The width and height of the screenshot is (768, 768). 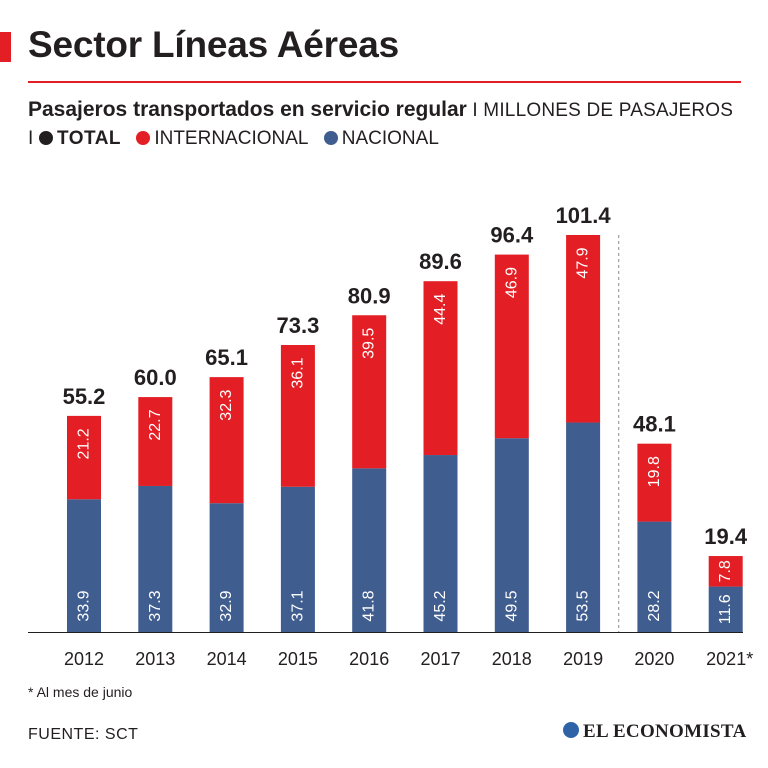 I want to click on bar-internacional-2021*, so click(x=725, y=571).